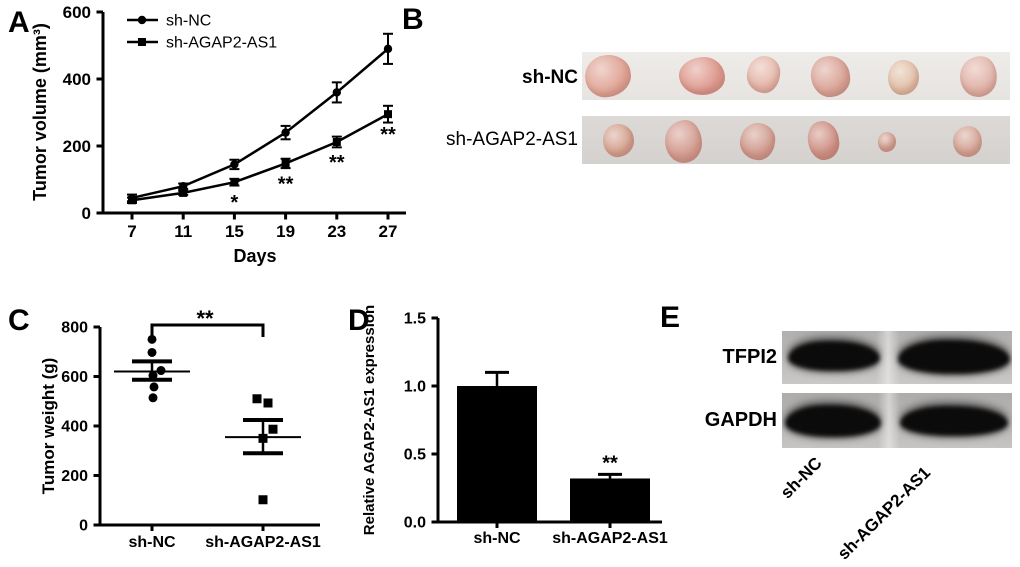 This screenshot has width=1020, height=567. I want to click on y-axis-title: Relative AGAP2-AS1 expression, so click(369, 420).